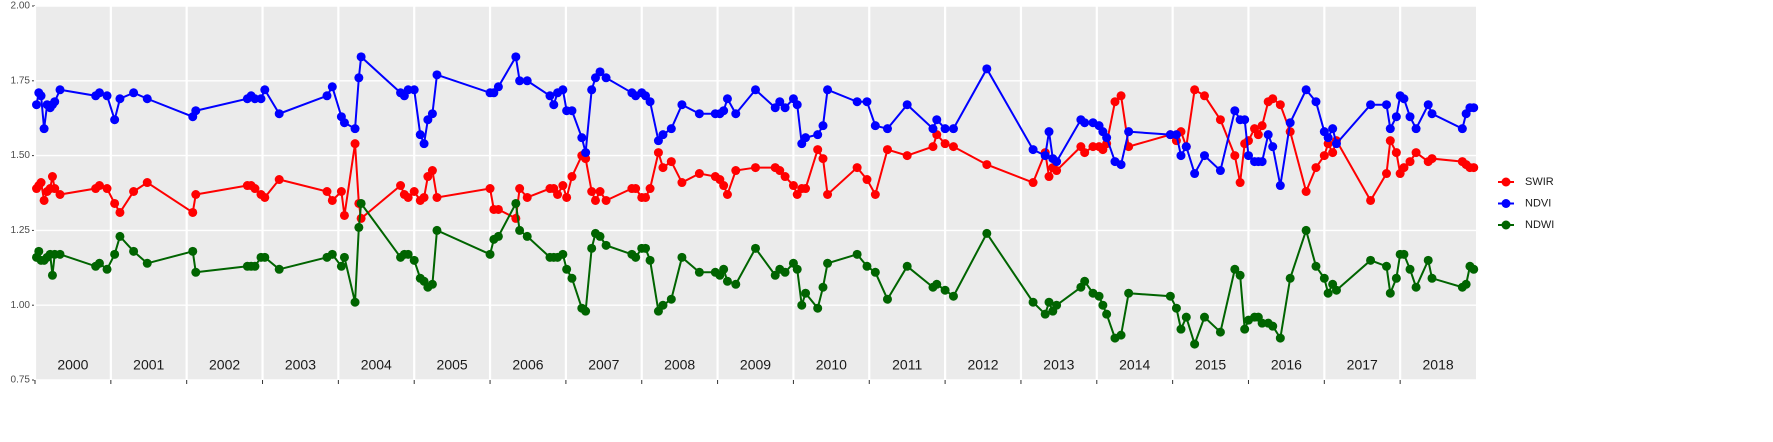  Describe the element at coordinates (1539, 182) in the screenshot. I see `legend-label: SWIR` at that location.